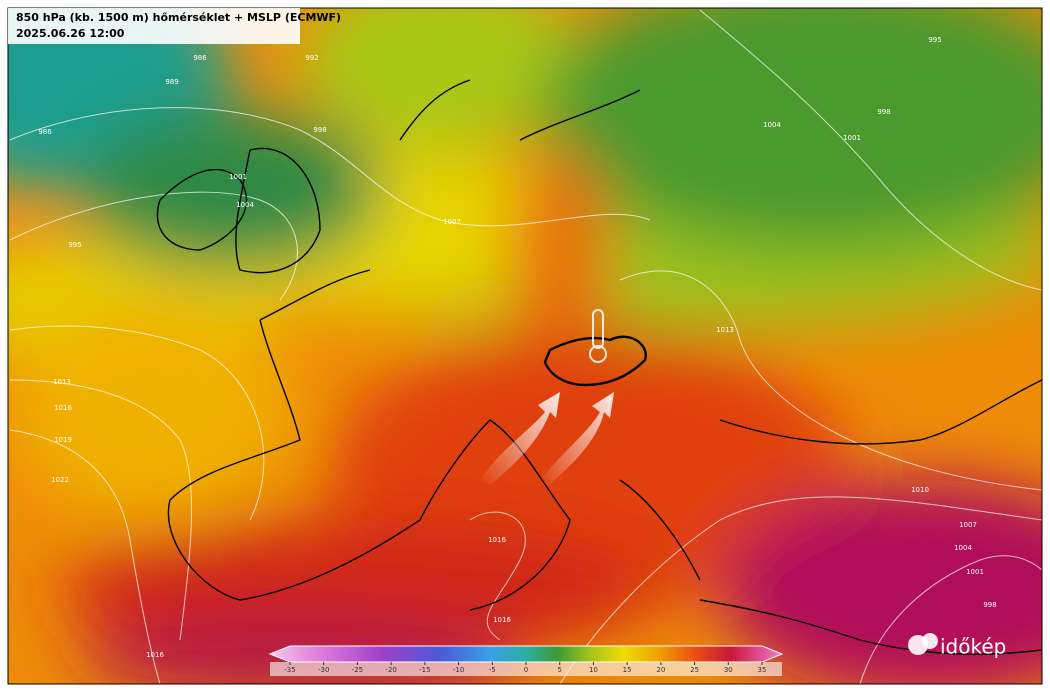 This screenshot has width=1050, height=692. What do you see at coordinates (492, 670) in the screenshot?
I see `colorbar-tick-label: -5` at bounding box center [492, 670].